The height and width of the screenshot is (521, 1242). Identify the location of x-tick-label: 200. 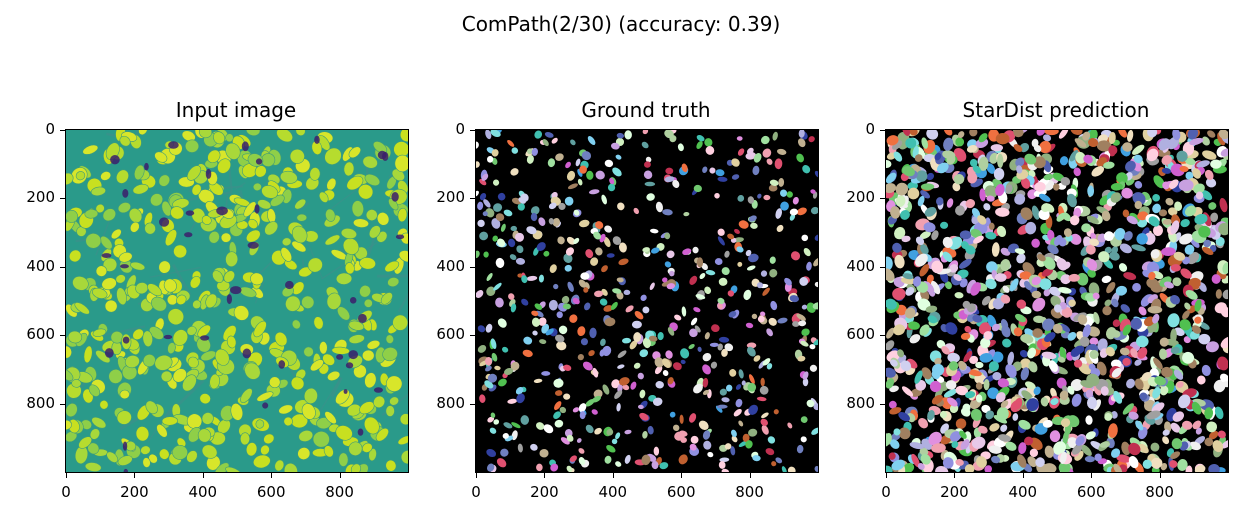
(954, 492).